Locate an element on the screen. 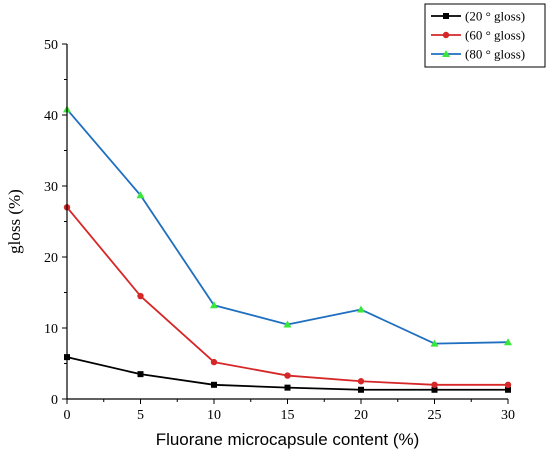  y-tick-label: 10 is located at coordinates (51, 329).